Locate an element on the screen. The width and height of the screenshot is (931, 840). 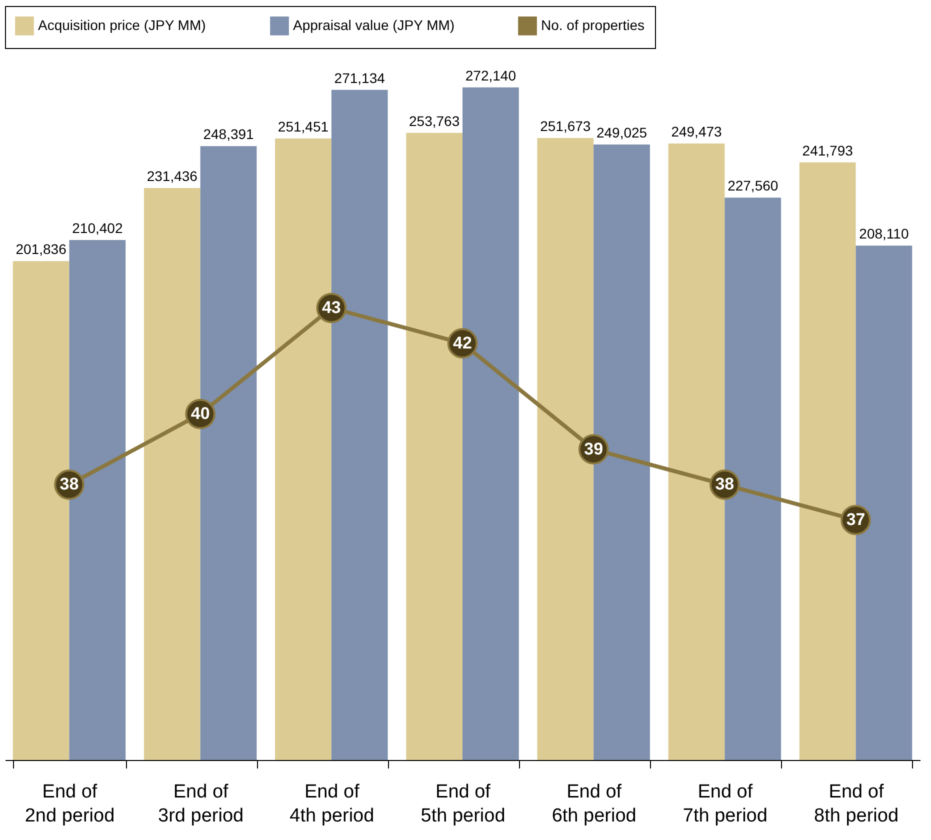
data-label: 208,110 is located at coordinates (884, 234).